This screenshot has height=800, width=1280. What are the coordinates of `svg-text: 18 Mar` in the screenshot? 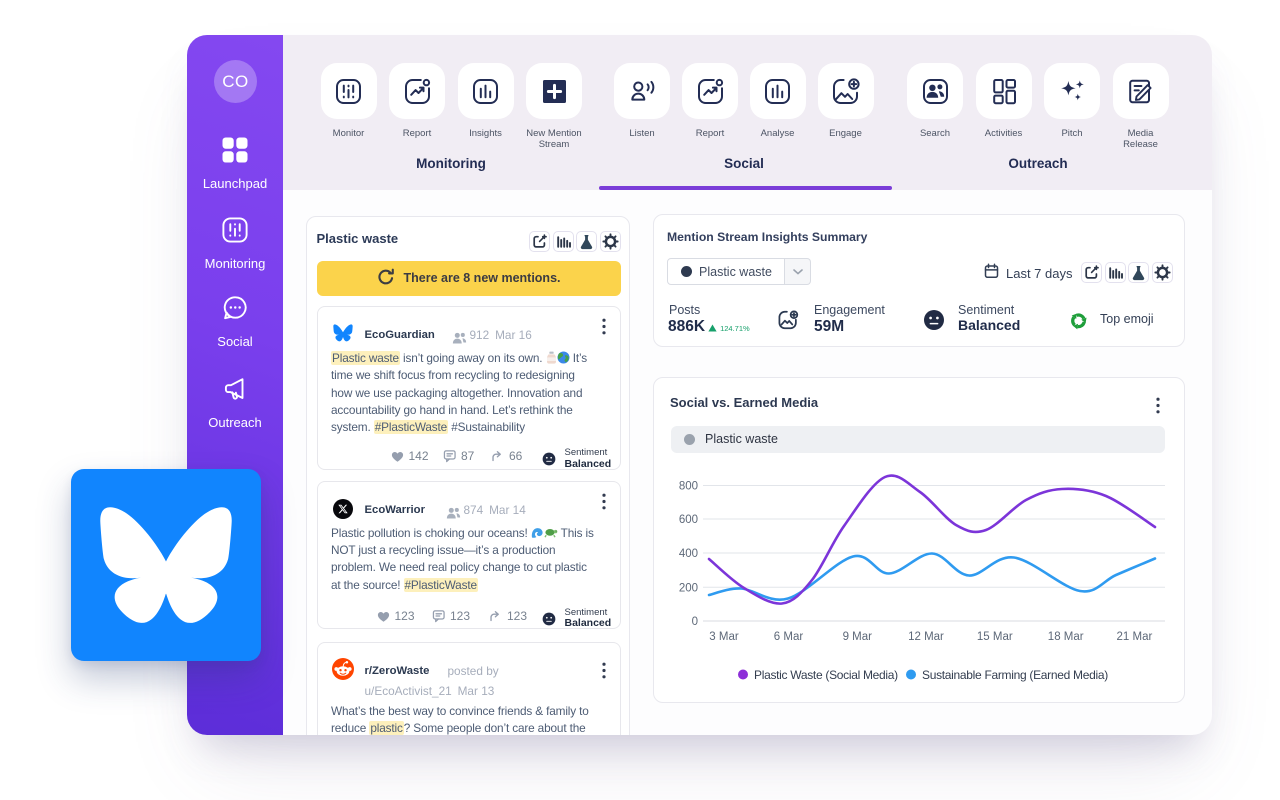 It's located at (1066, 637).